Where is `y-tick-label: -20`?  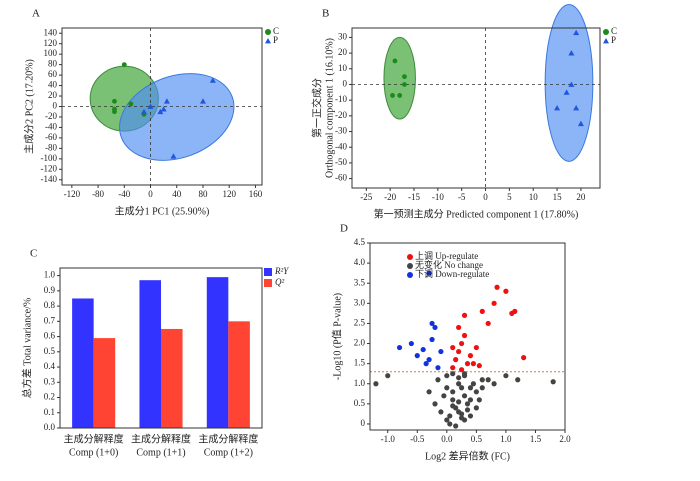
y-tick-label: -20 is located at coordinates (51, 116).